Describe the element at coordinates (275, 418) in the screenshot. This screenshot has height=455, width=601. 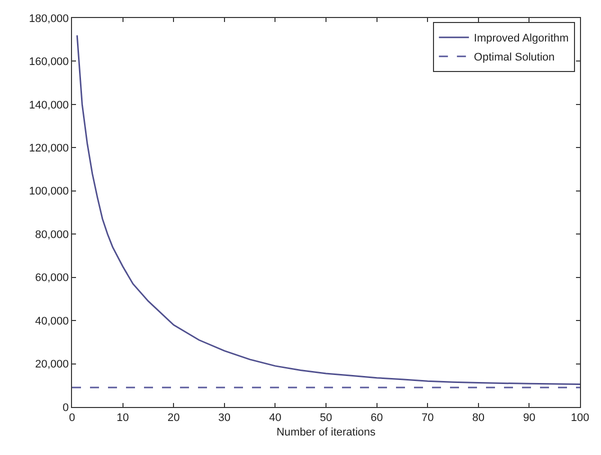
I see `x-tick-label: 40` at that location.